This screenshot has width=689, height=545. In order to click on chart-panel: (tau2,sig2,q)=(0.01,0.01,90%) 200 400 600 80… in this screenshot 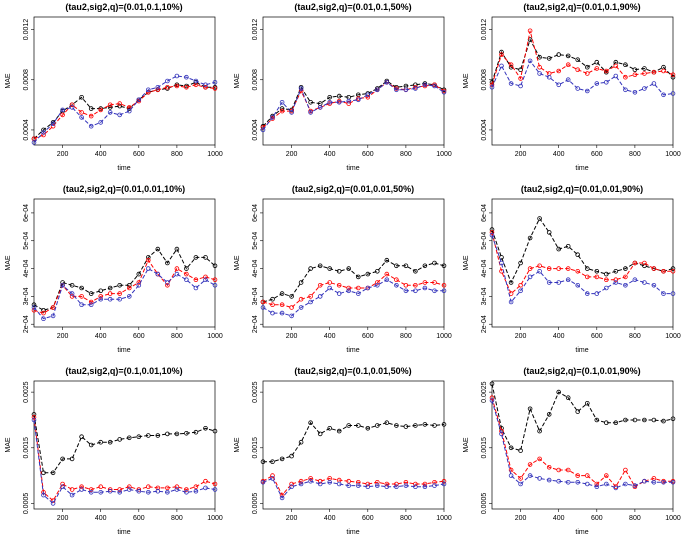, I will do `click(572, 272)`.